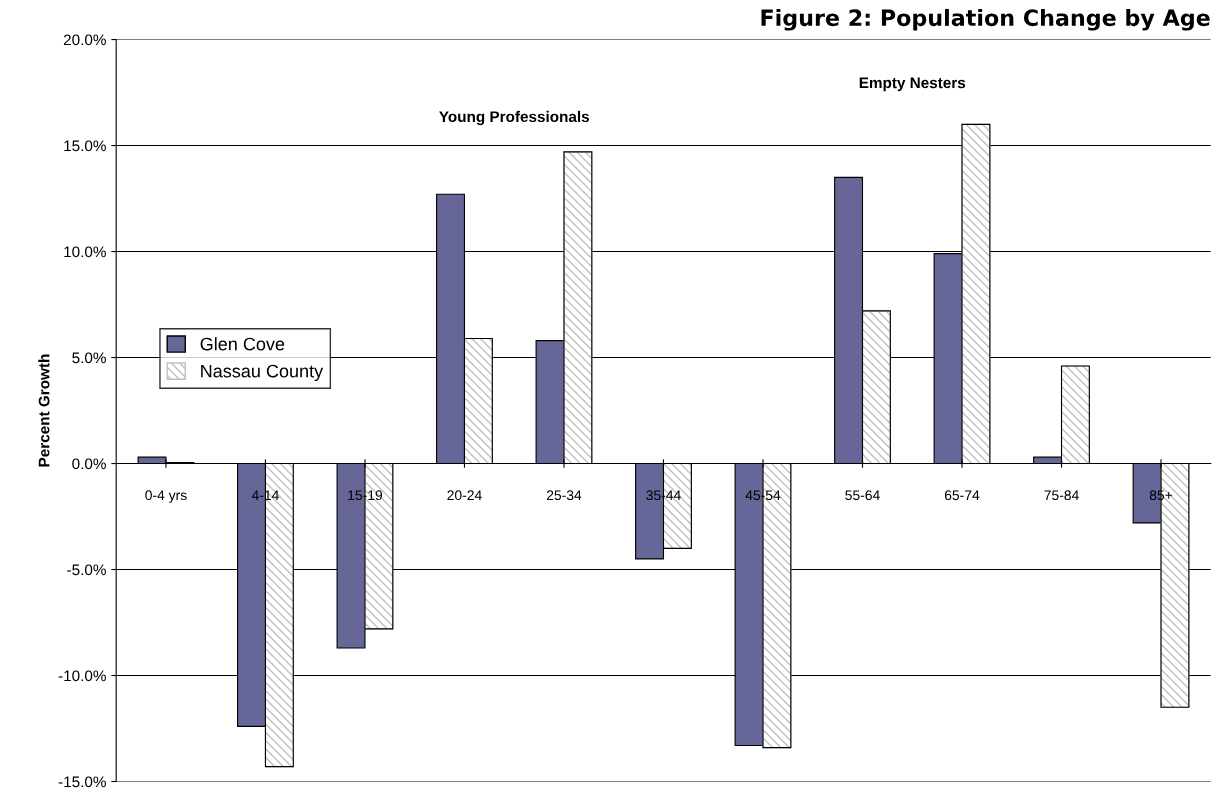 Image resolution: width=1223 pixels, height=791 pixels. I want to click on y-tick-label: 20.0%, so click(84, 40).